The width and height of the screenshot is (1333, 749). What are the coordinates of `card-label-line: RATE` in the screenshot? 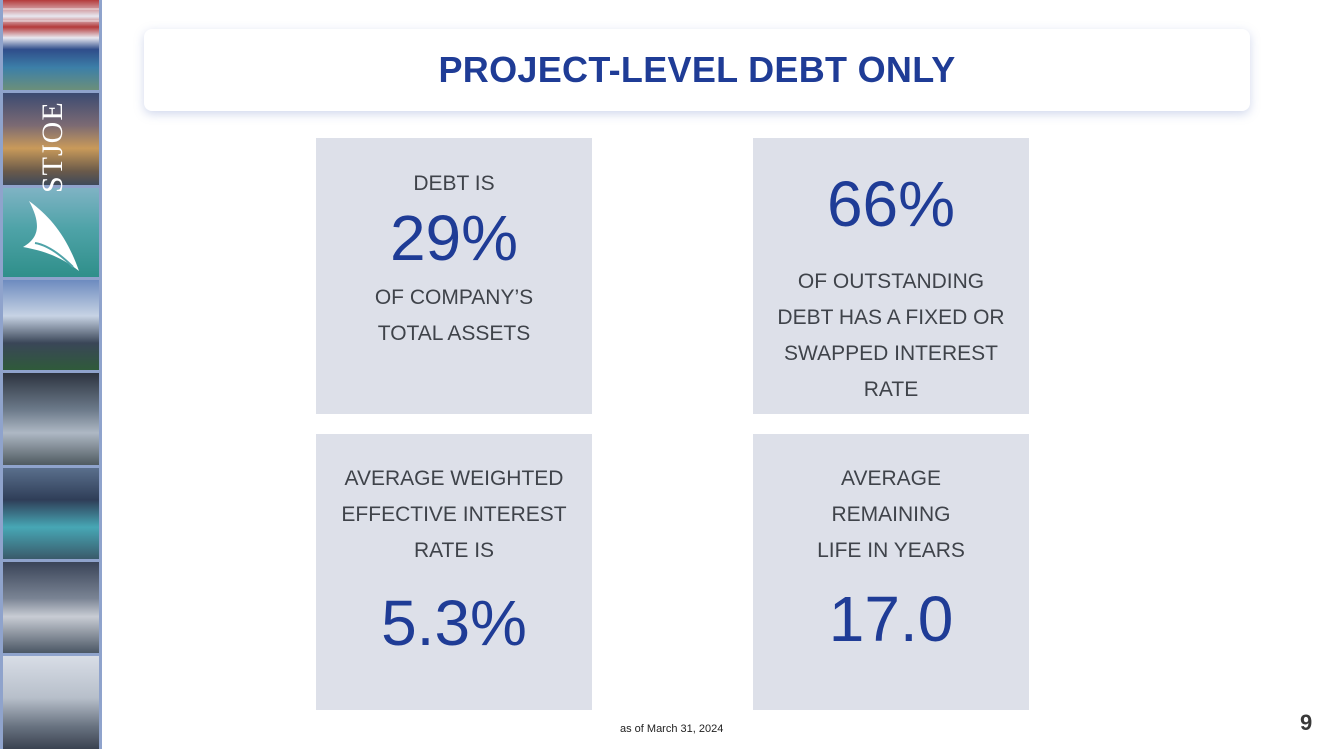 It's located at (891, 389).